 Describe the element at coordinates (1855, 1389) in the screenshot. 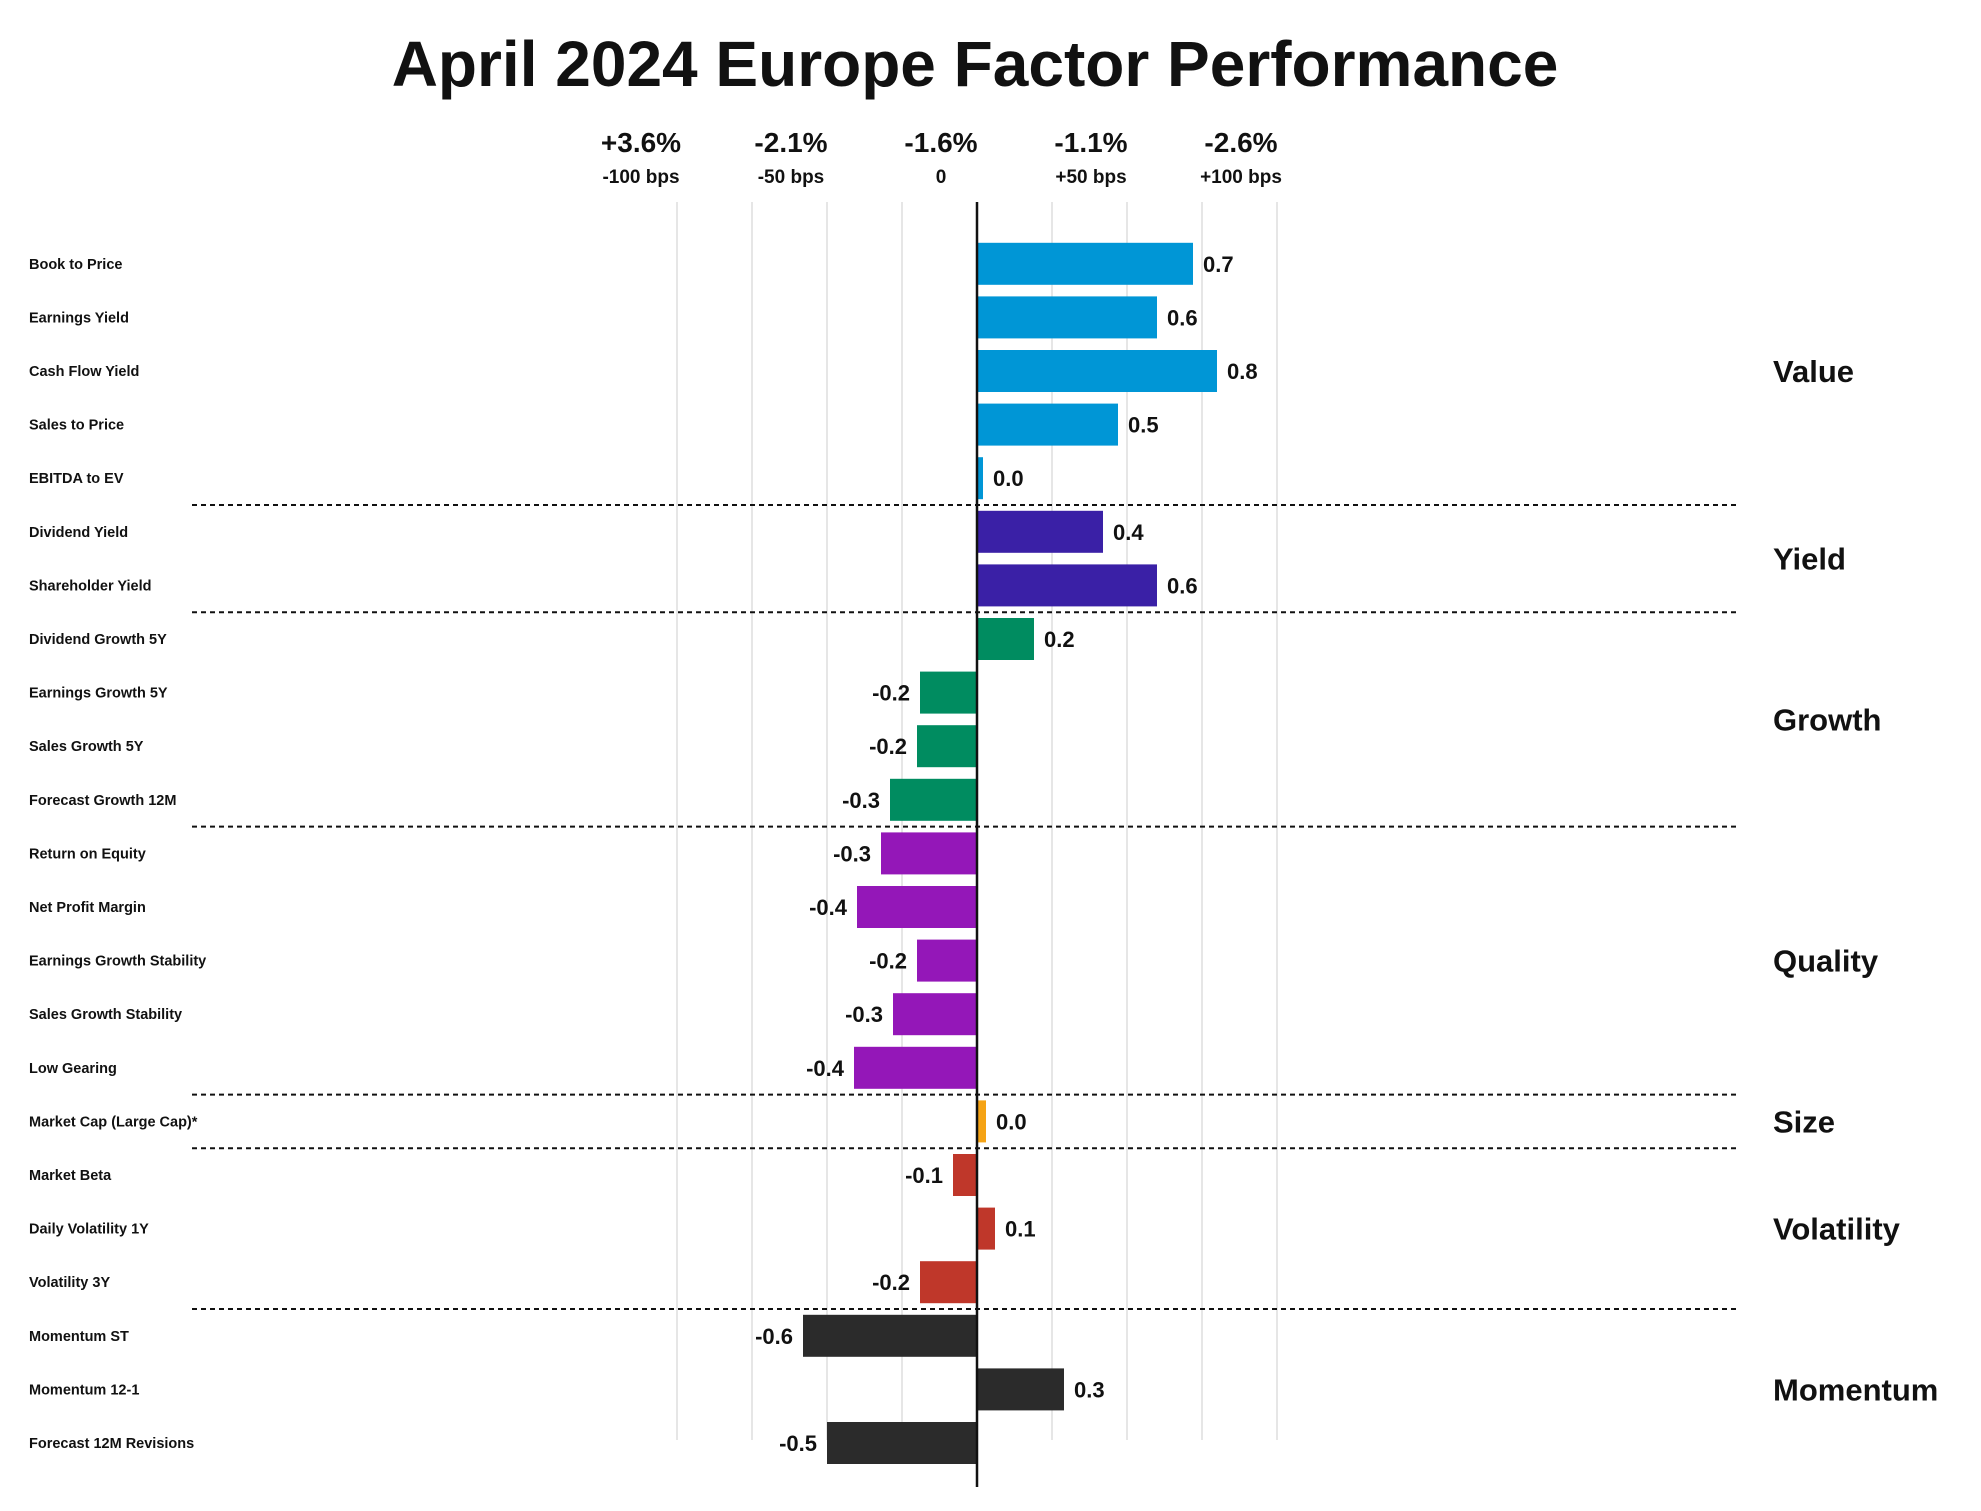

I see `group-label: Momentum` at that location.